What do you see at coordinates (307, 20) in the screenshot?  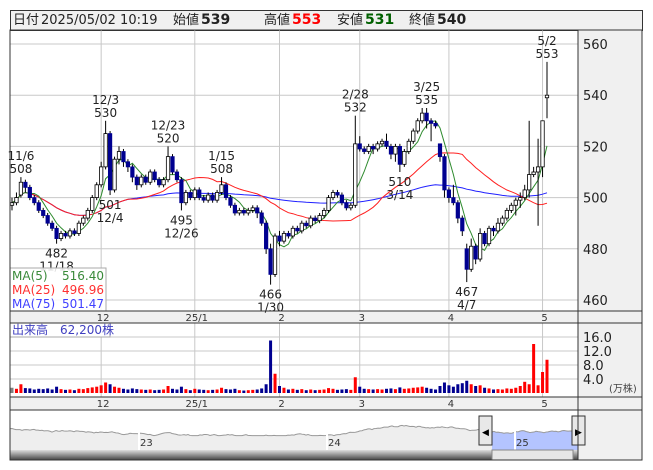 I see `high-value: 553` at bounding box center [307, 20].